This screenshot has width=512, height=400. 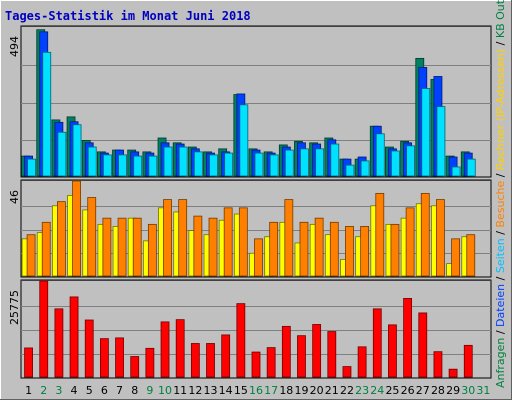 I want to click on x-tick-label-day-18: 18, so click(x=286, y=390).